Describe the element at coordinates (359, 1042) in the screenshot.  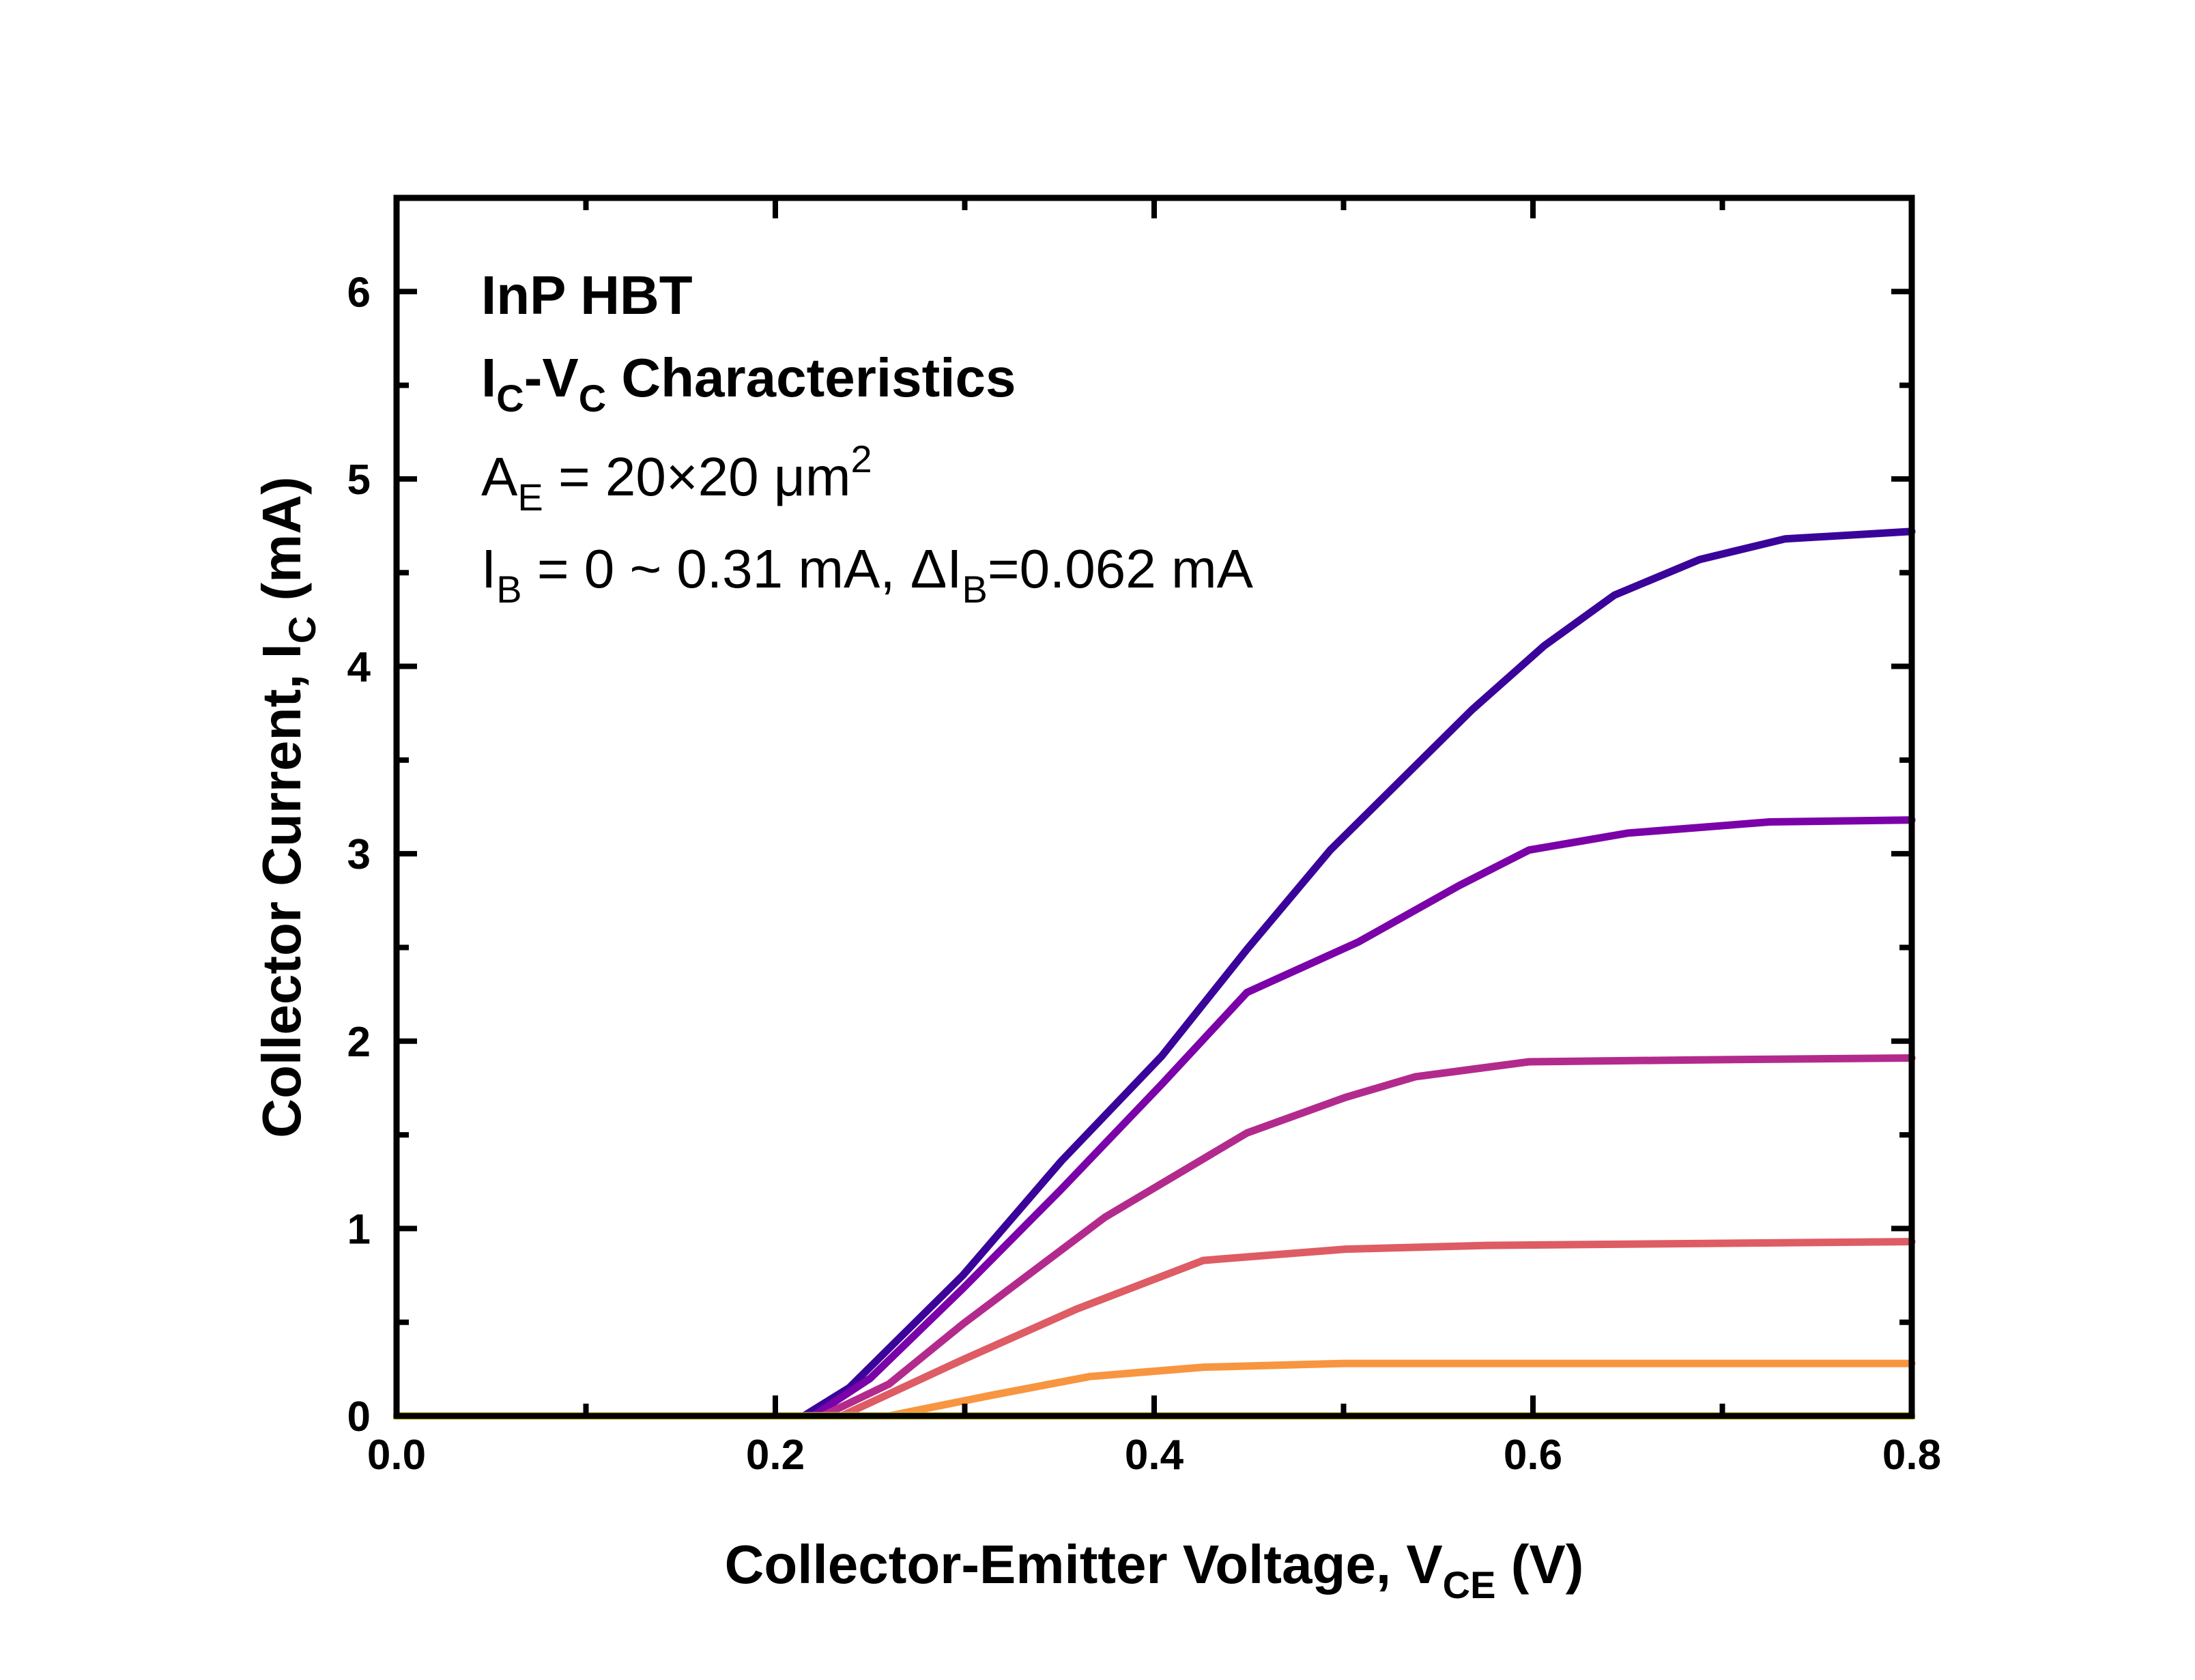
I see `y-tick-label: 2` at that location.